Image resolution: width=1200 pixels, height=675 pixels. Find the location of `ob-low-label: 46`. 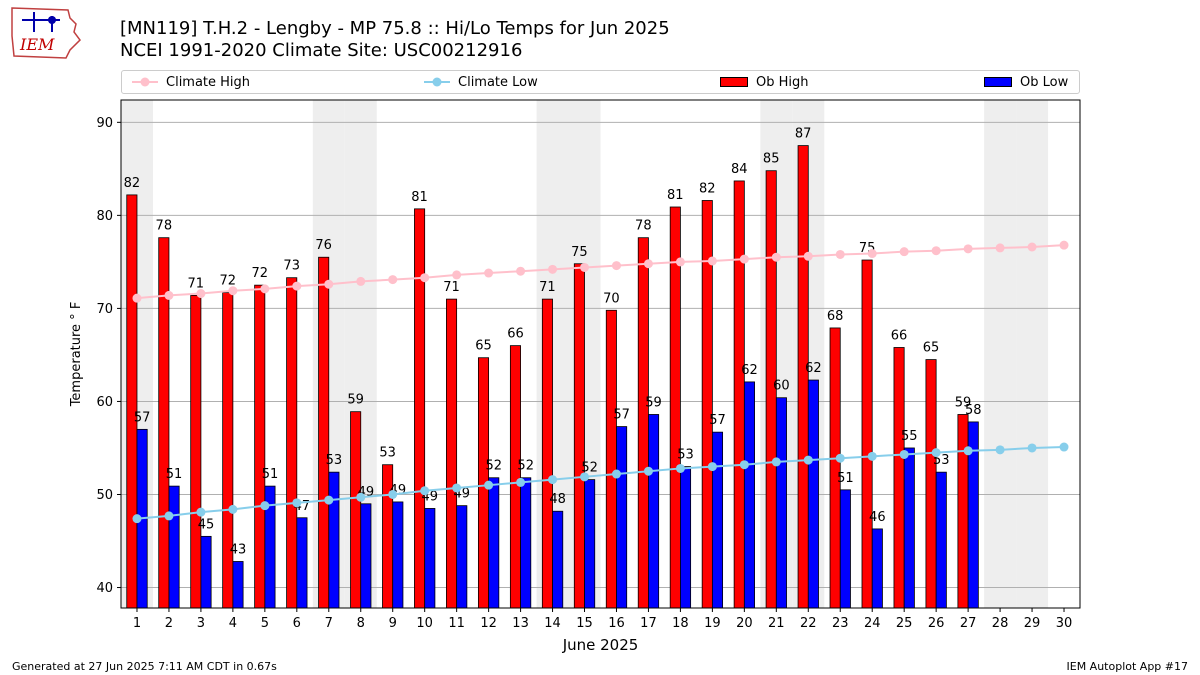

ob-low-label: 46 is located at coordinates (877, 517).